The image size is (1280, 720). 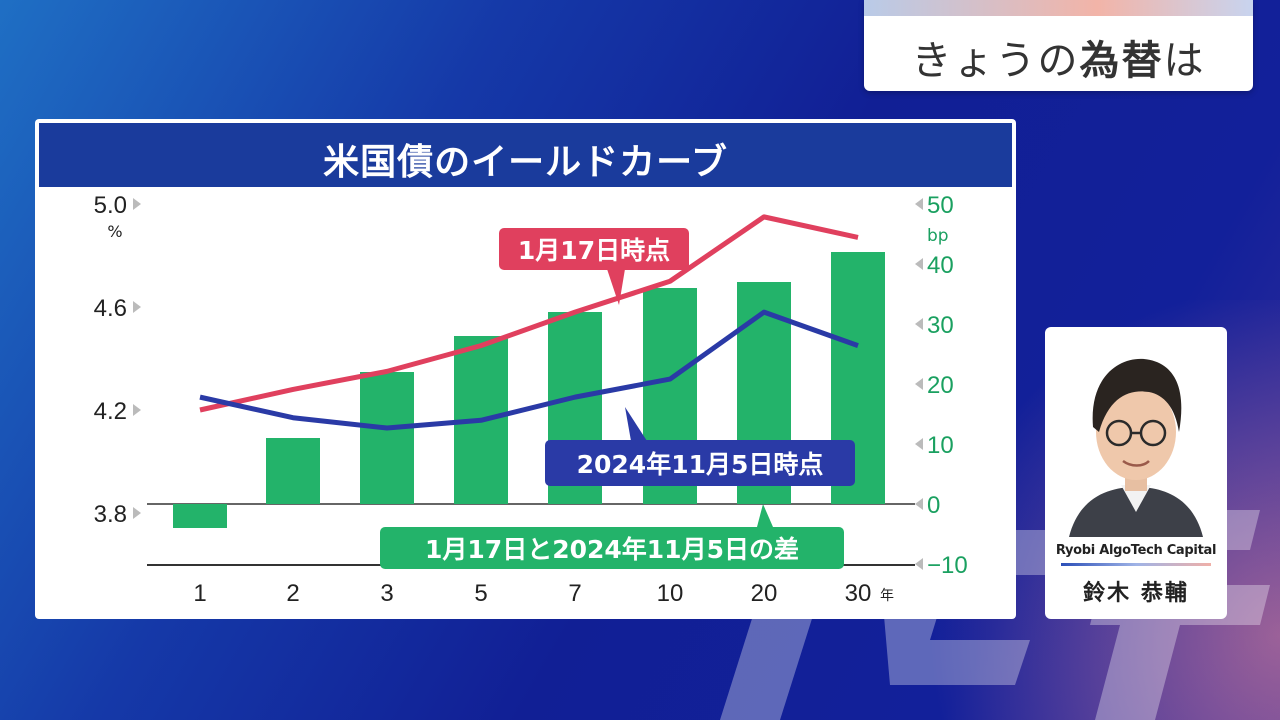 What do you see at coordinates (764, 593) in the screenshot?
I see `x-tick-label: 20` at bounding box center [764, 593].